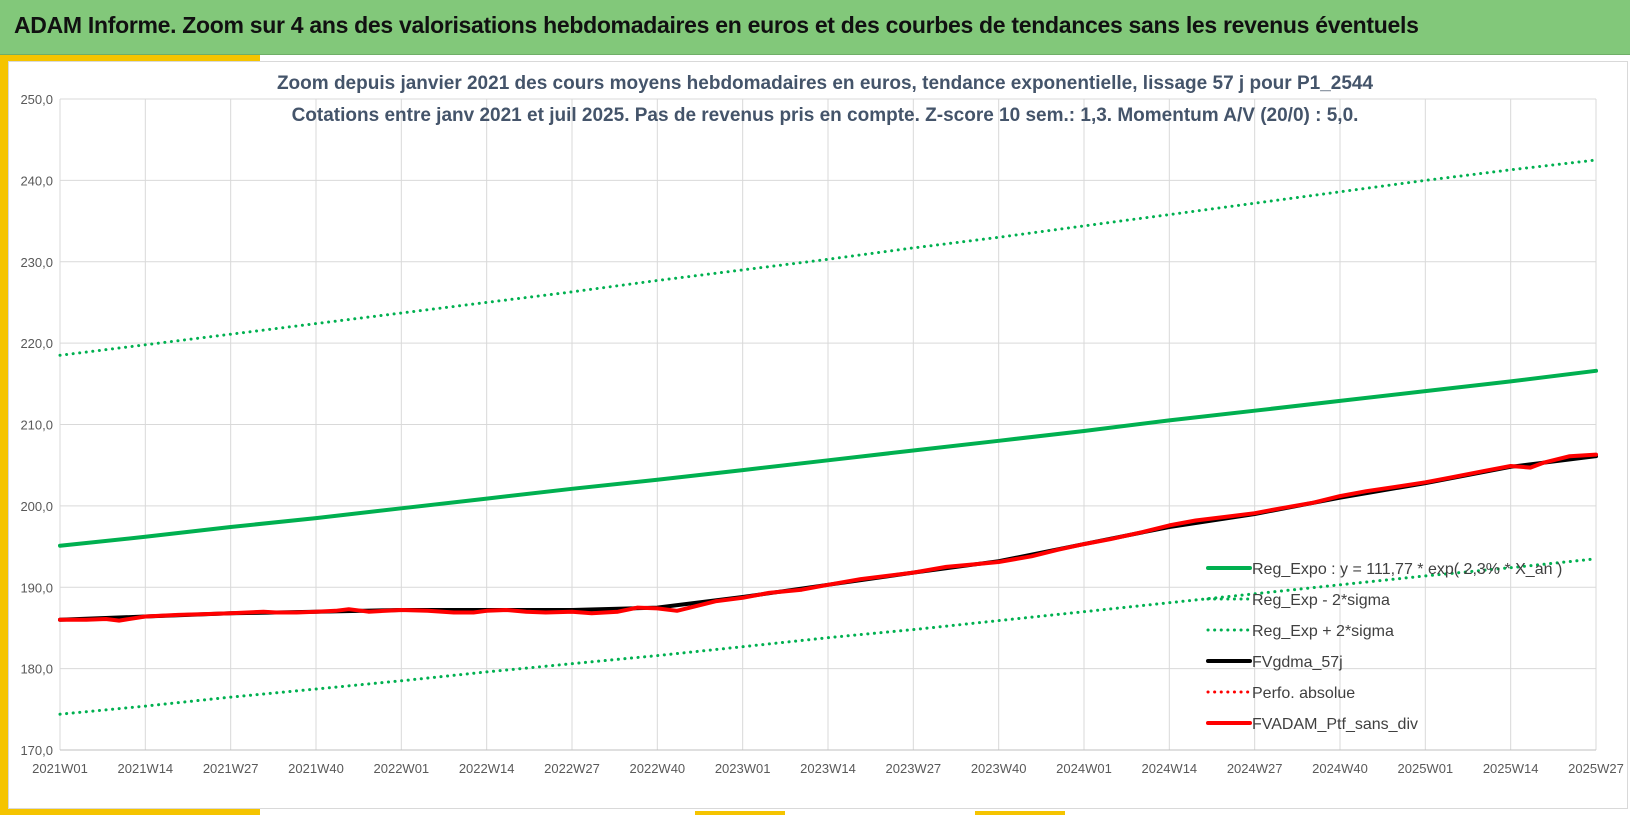 The width and height of the screenshot is (1630, 815). Describe the element at coordinates (60, 768) in the screenshot. I see `x-tick-label: 2021W01` at that location.